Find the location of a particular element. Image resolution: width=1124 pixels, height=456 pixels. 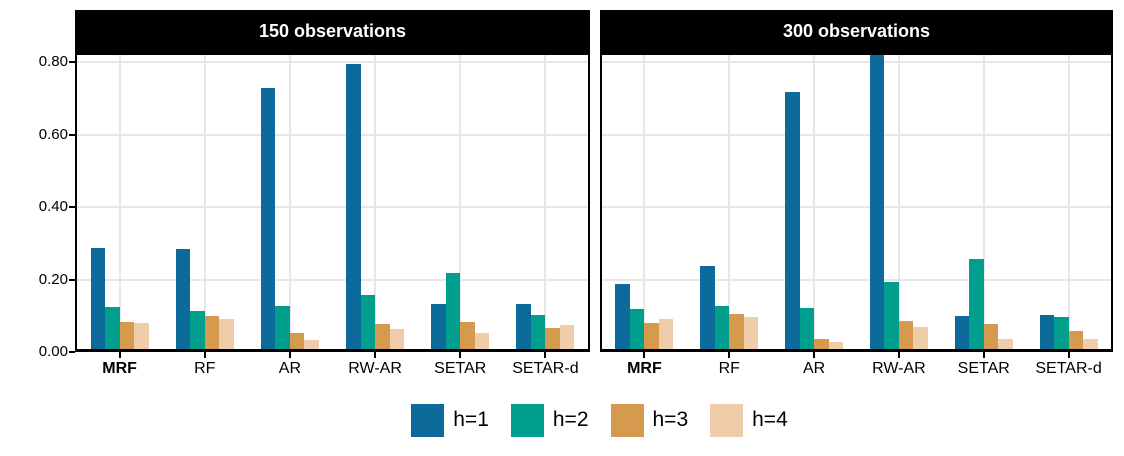

legend-label: h=4 is located at coordinates (770, 419).